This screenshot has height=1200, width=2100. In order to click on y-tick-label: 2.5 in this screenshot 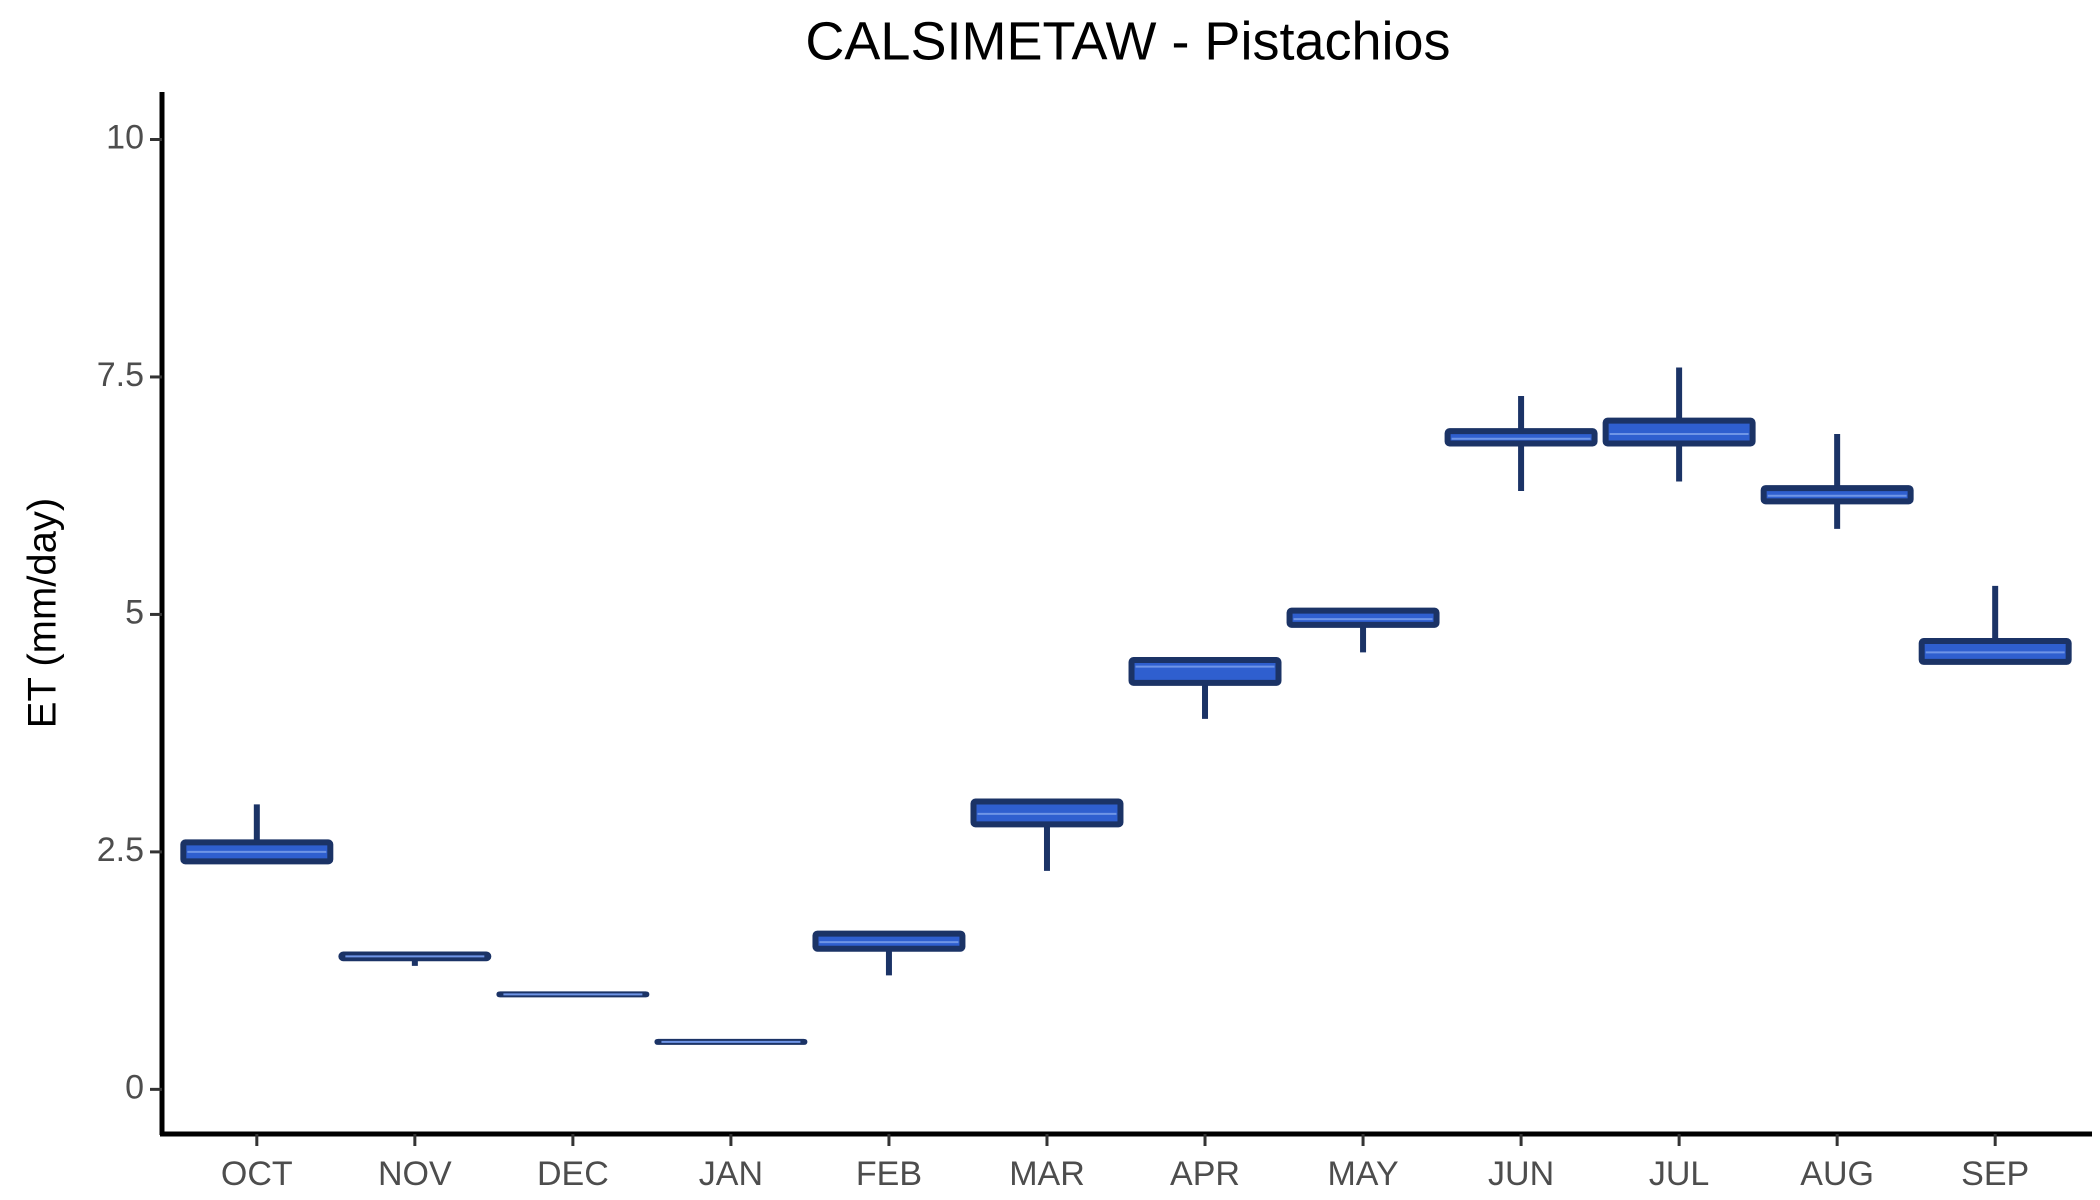, I will do `click(120, 850)`.